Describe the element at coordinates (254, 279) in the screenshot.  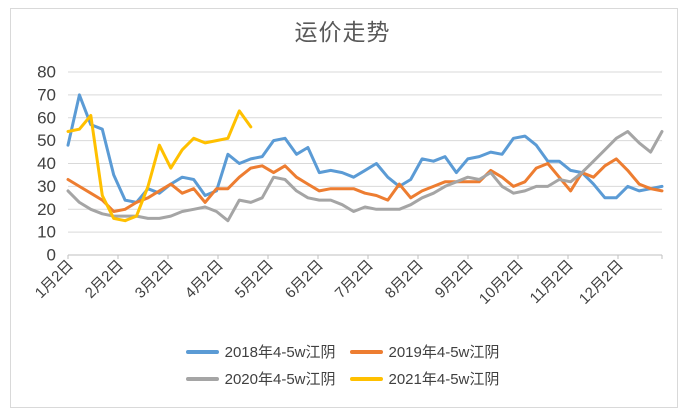
I see `svg-text: 5月2日` at that location.